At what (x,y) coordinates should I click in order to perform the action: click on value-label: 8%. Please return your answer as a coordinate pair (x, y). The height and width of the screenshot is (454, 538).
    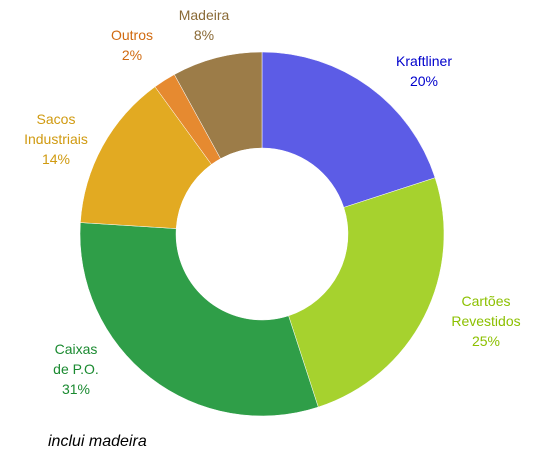
    Looking at the image, I should click on (204, 35).